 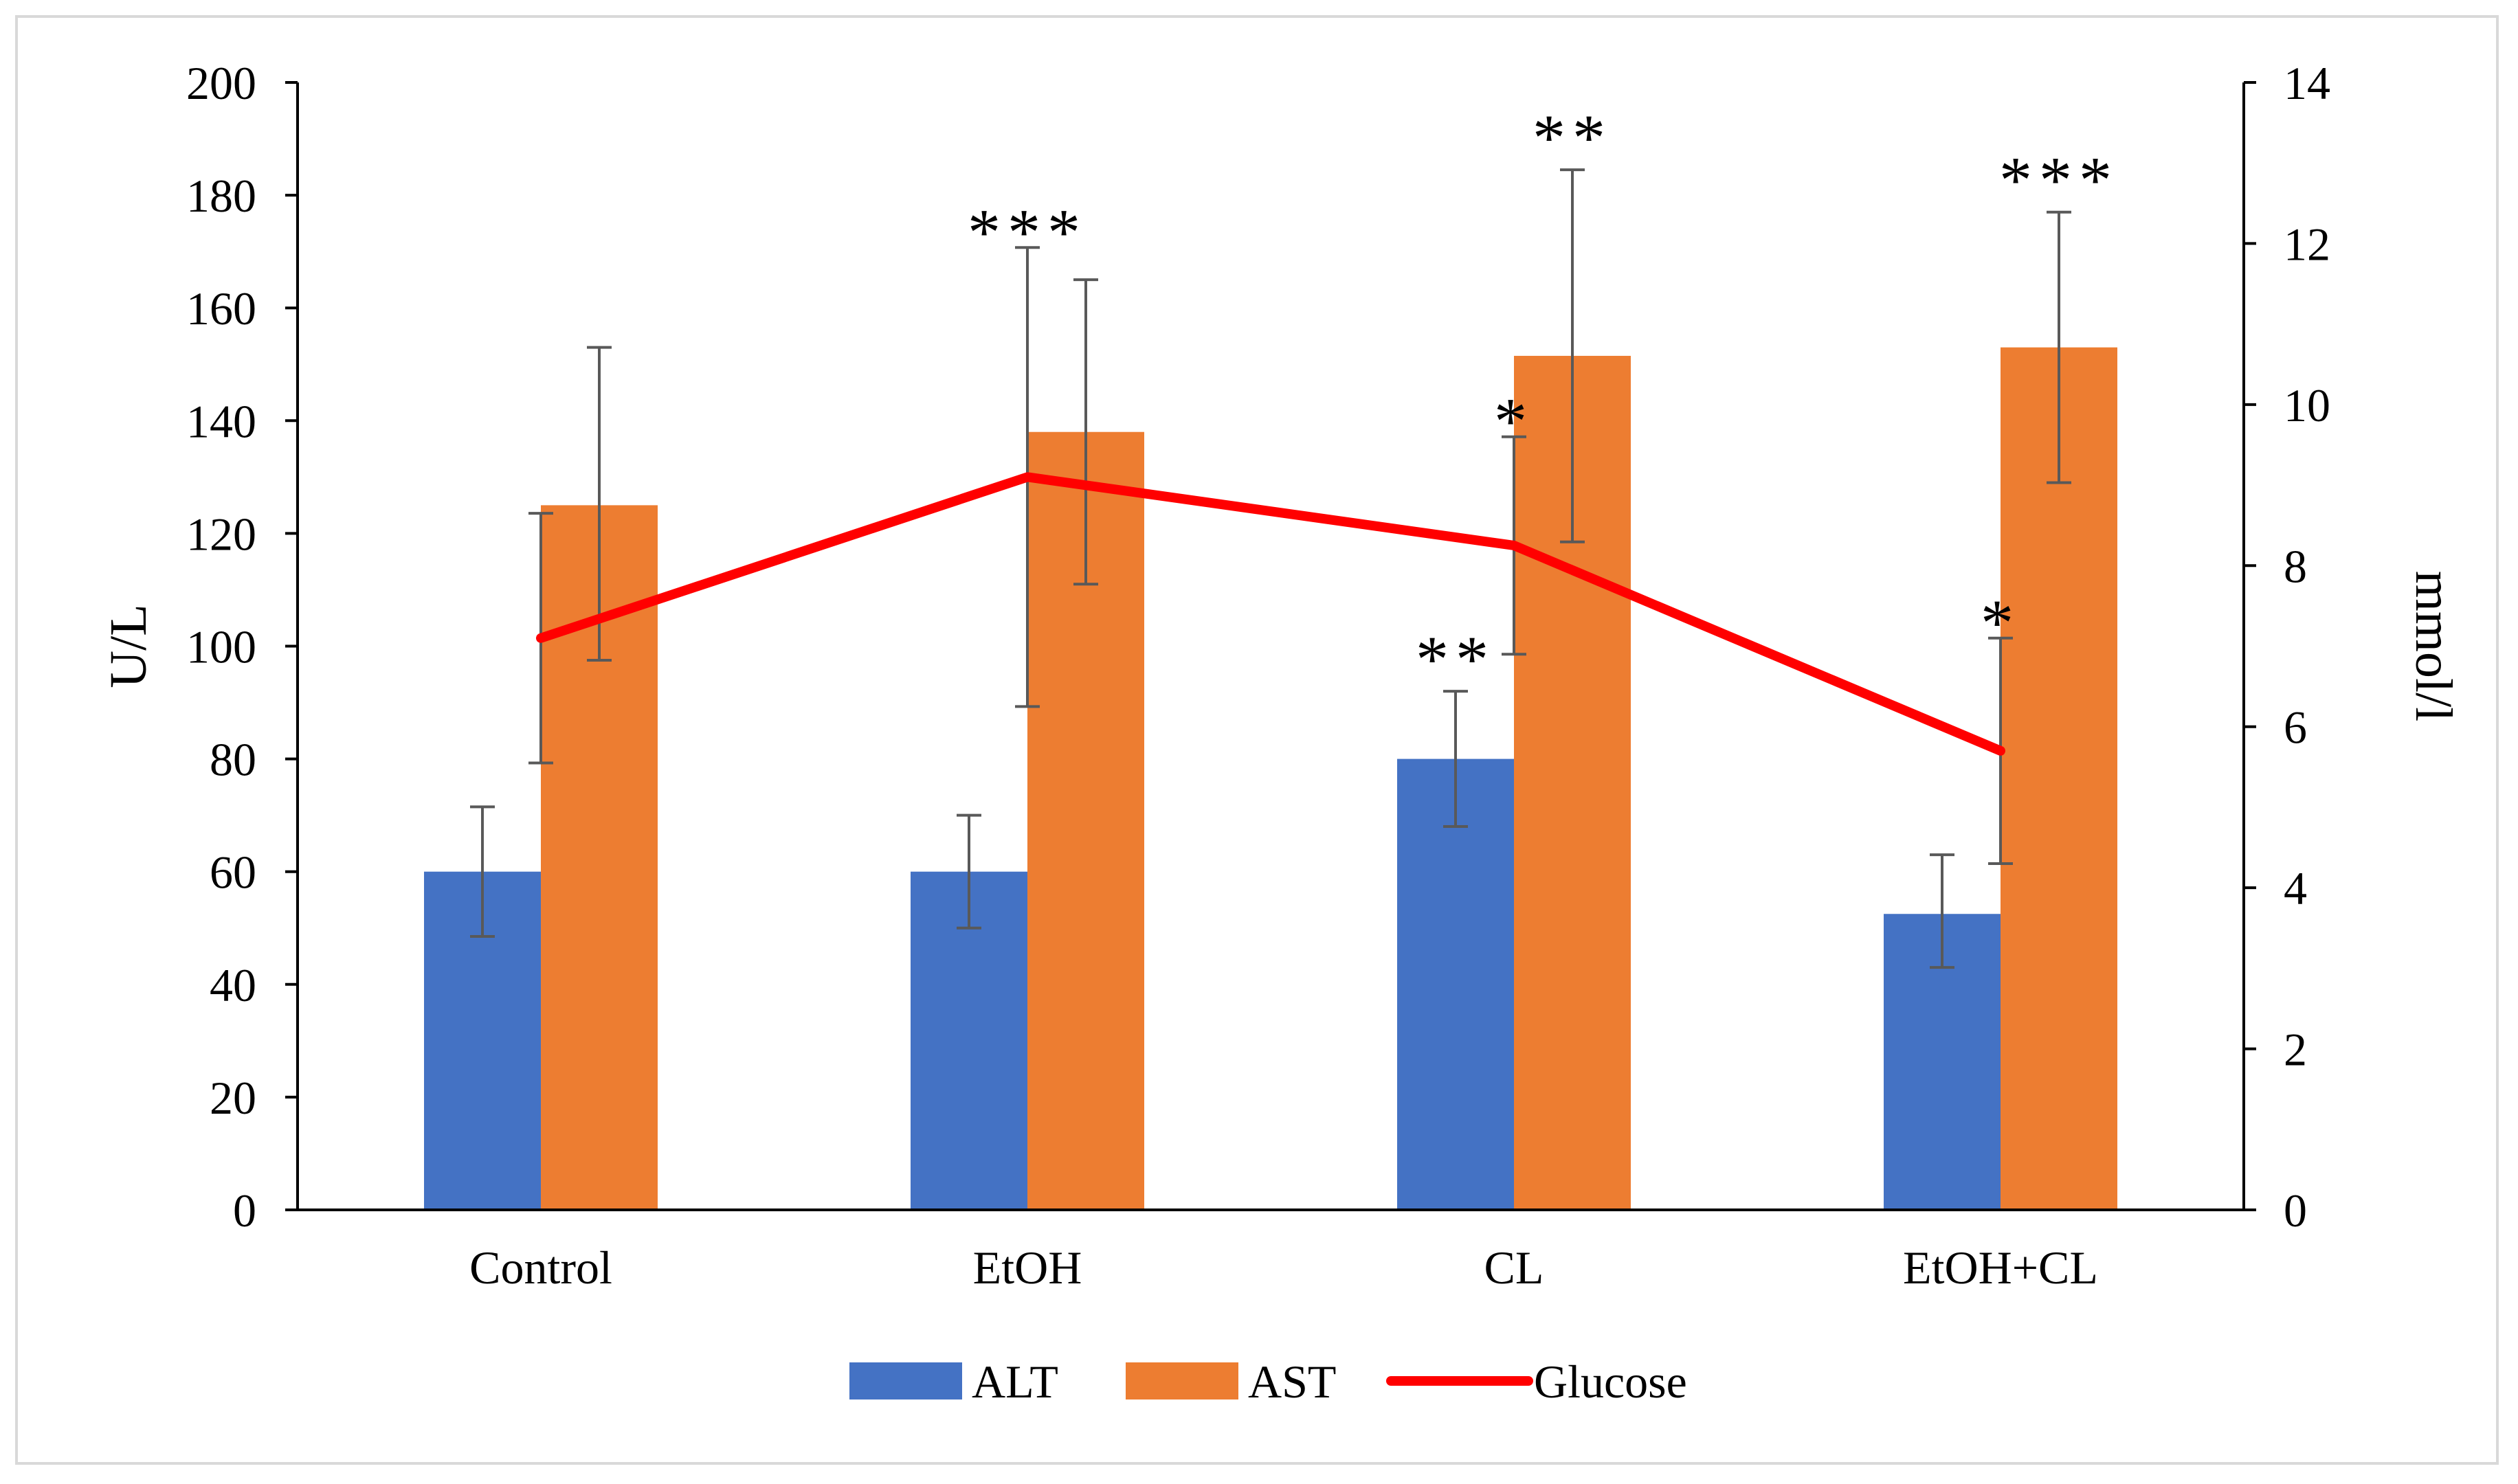 What do you see at coordinates (244, 1210) in the screenshot?
I see `left-tick-label: 0` at bounding box center [244, 1210].